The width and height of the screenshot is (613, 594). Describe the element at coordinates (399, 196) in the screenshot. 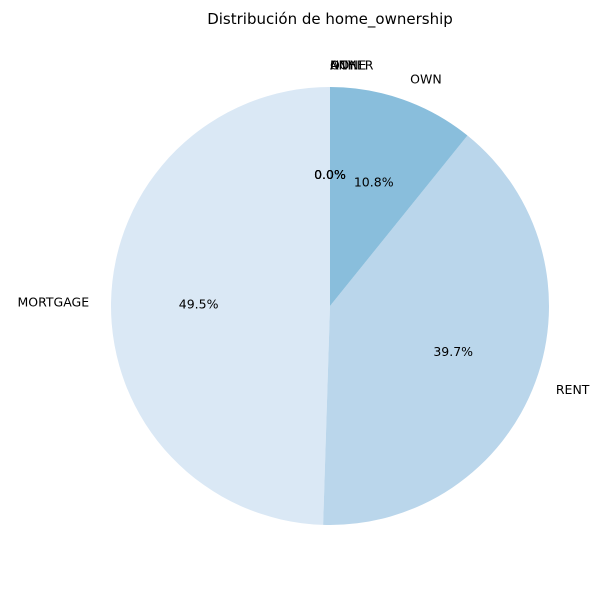

I see `pie-slice-own` at that location.